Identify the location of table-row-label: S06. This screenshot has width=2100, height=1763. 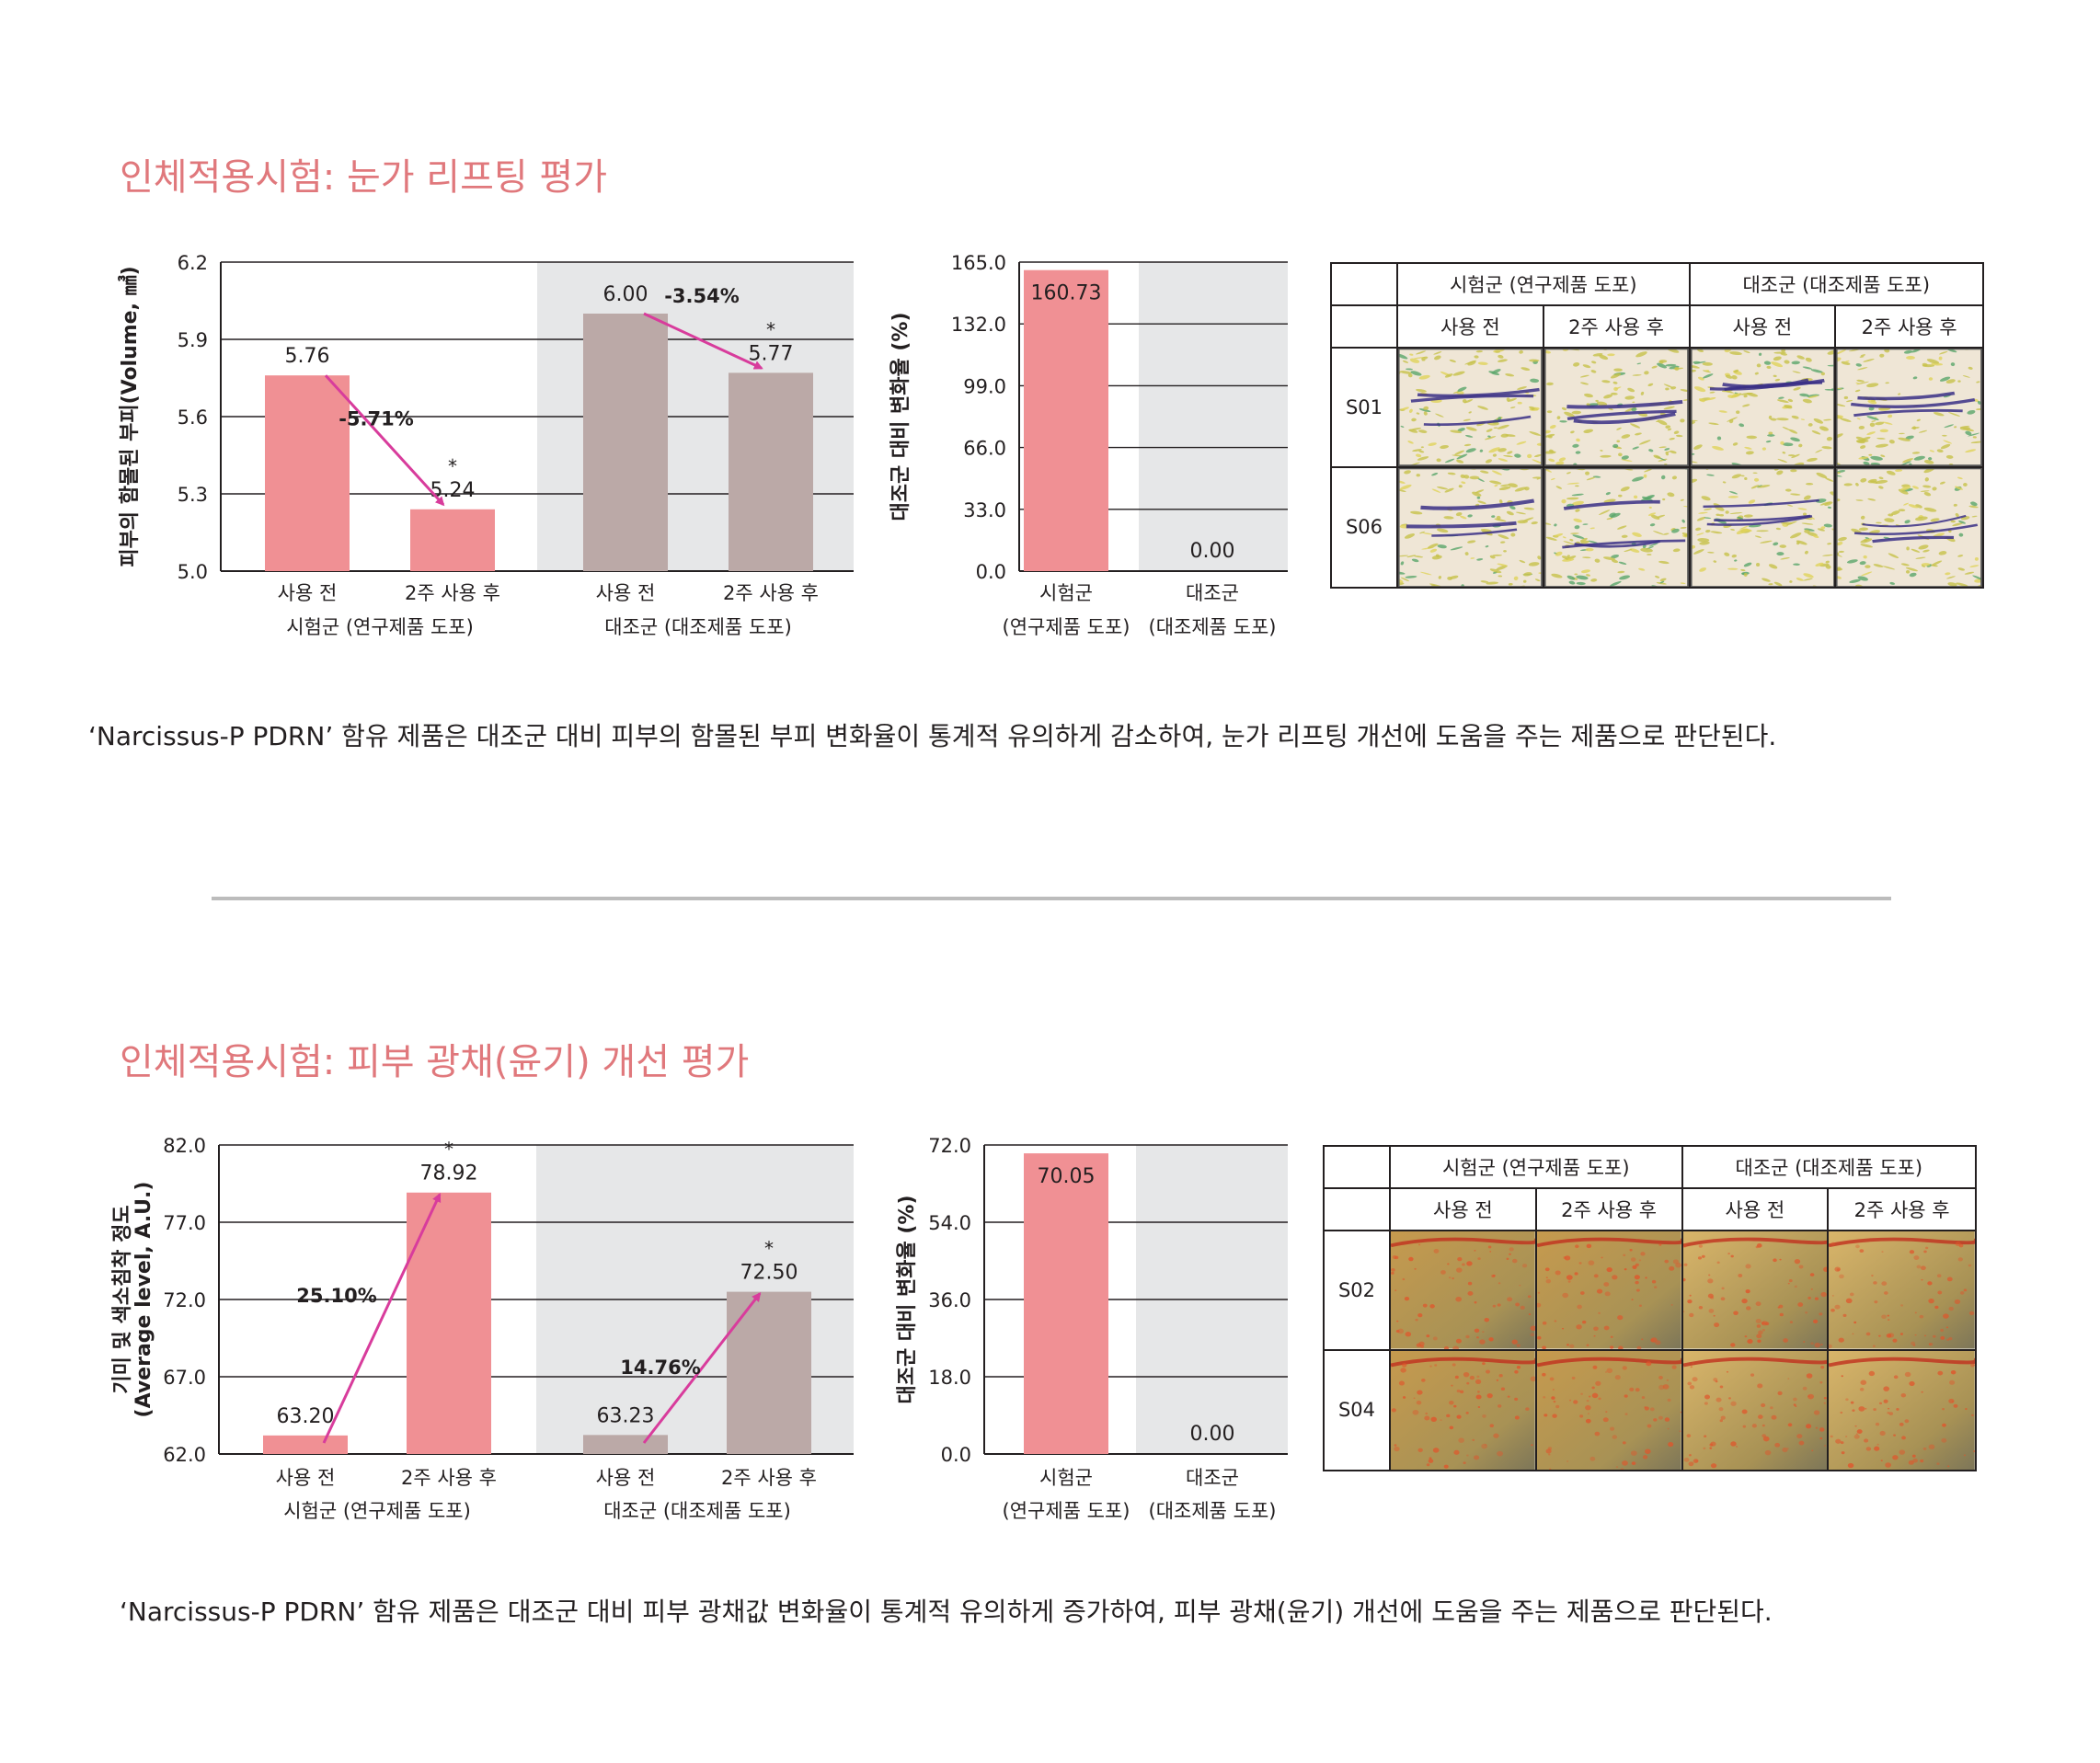
(1365, 527).